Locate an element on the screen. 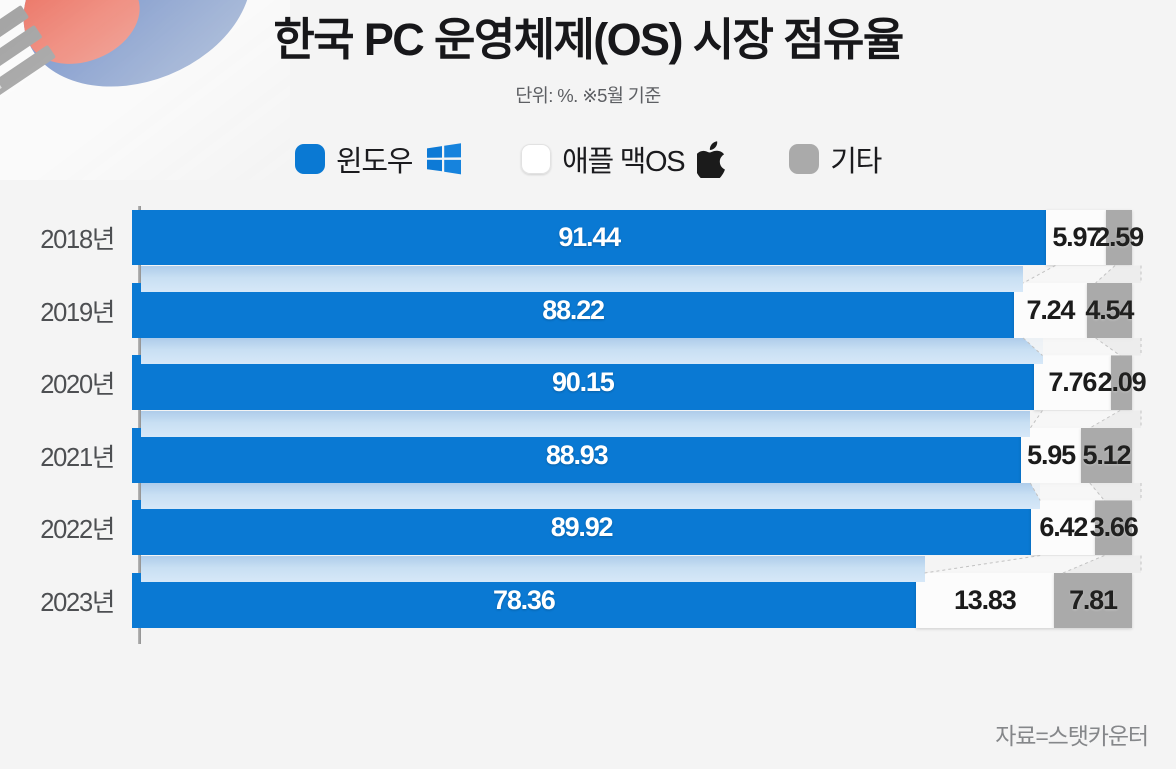  bar-segment-macos: 6.42 is located at coordinates (1063, 528).